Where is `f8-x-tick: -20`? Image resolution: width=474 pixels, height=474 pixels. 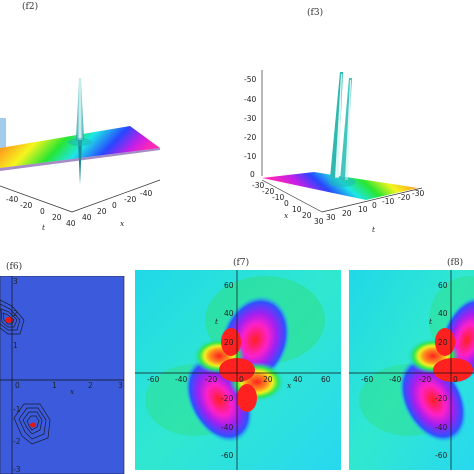 f8-x-tick: -20 is located at coordinates (425, 379).